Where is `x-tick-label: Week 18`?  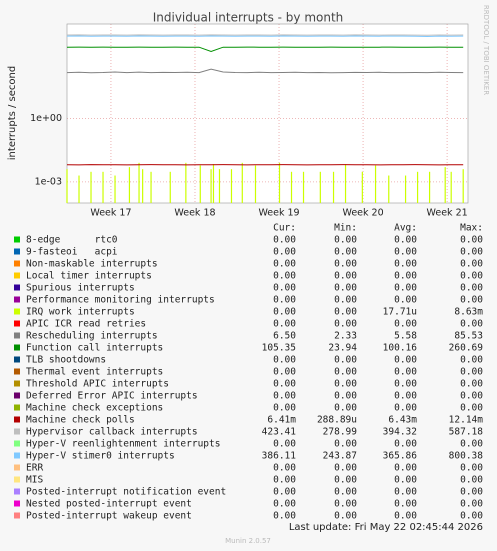 x-tick-label: Week 18 is located at coordinates (194, 213).